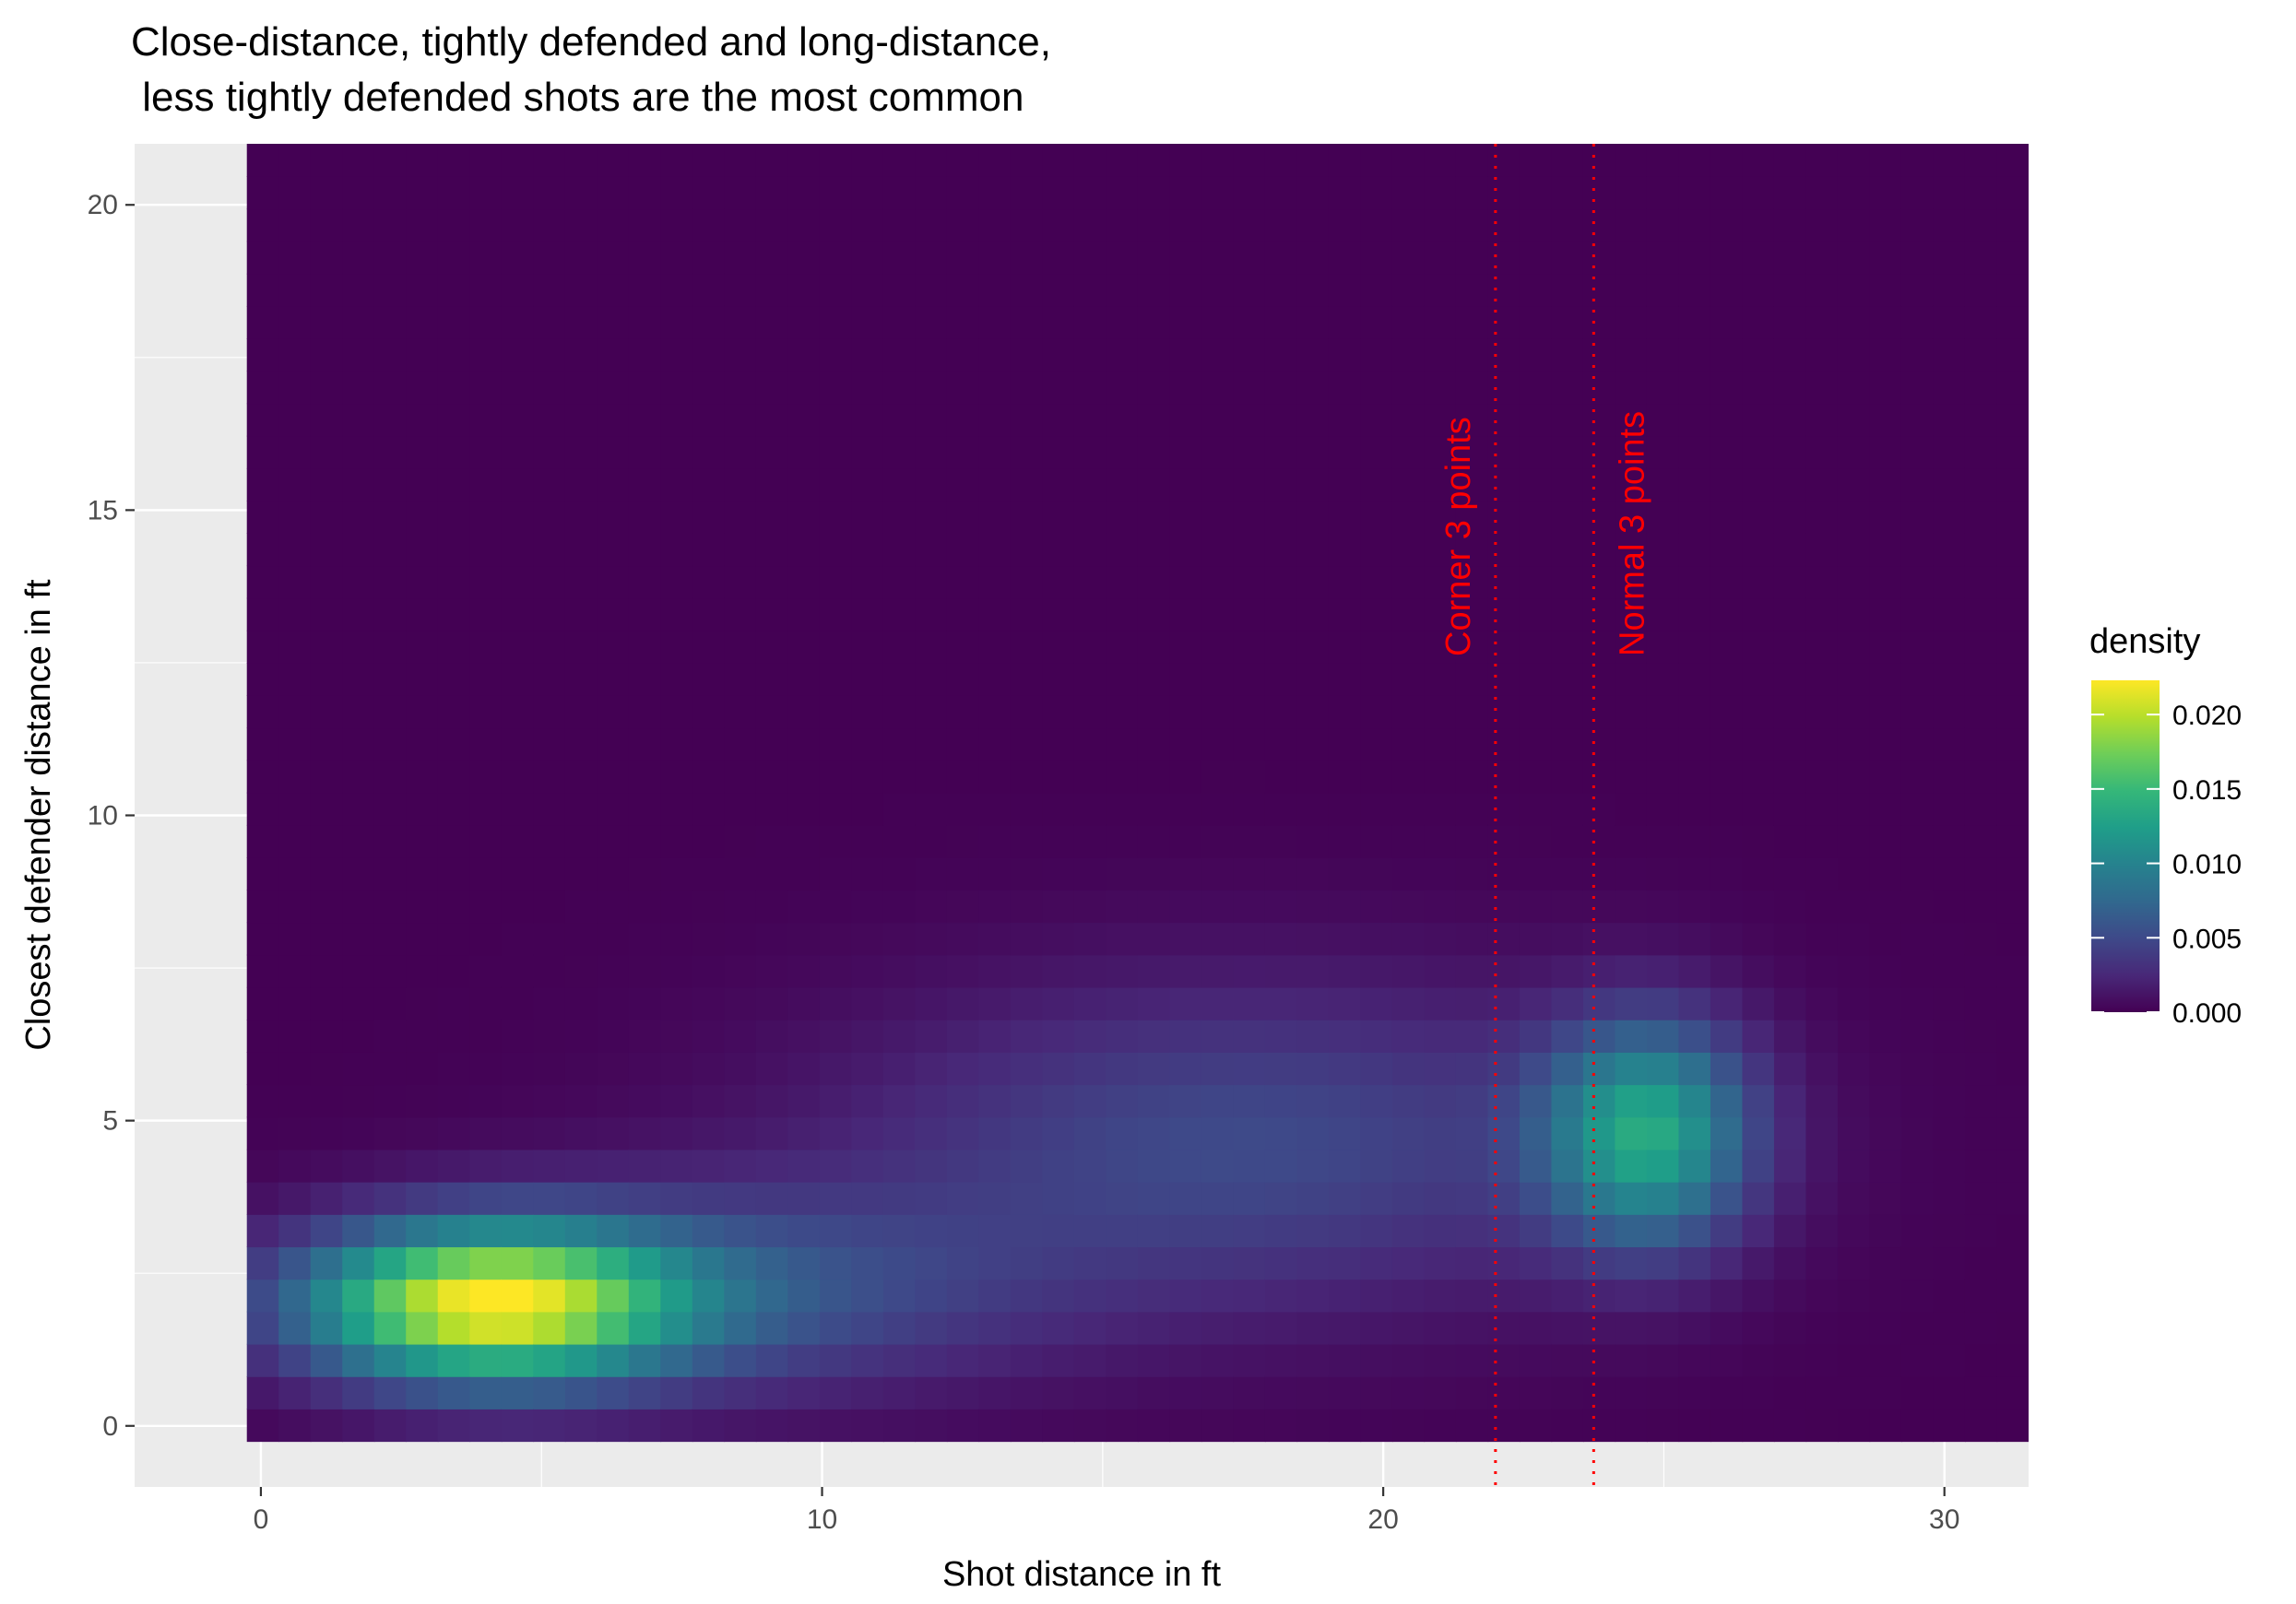 This screenshot has width=2296, height=1604. What do you see at coordinates (38, 815) in the screenshot?
I see `y-axis-title: Closest defender distance in ft` at bounding box center [38, 815].